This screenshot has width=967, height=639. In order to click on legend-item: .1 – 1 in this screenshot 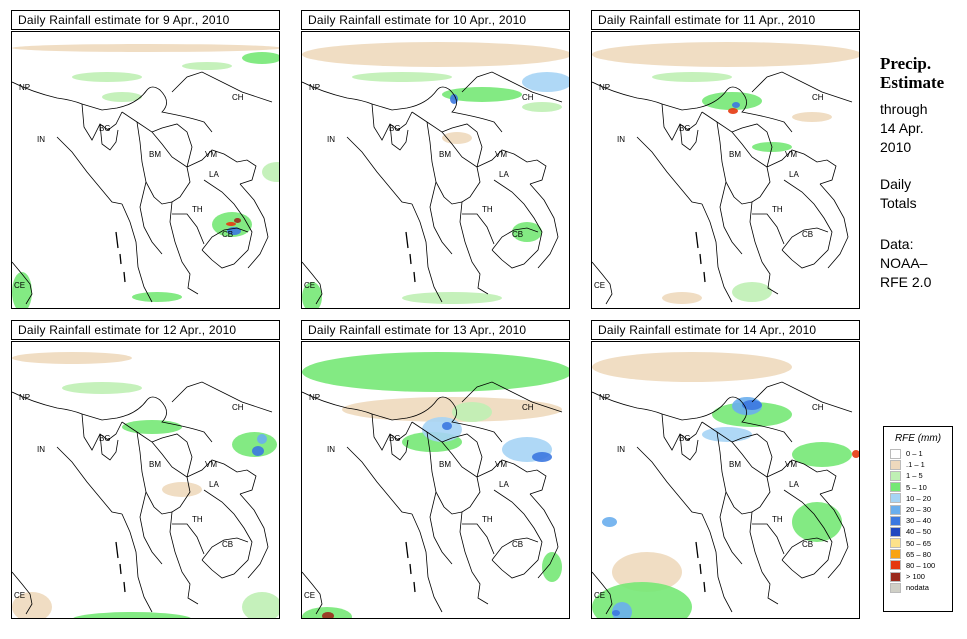, I will do `click(918, 464)`.